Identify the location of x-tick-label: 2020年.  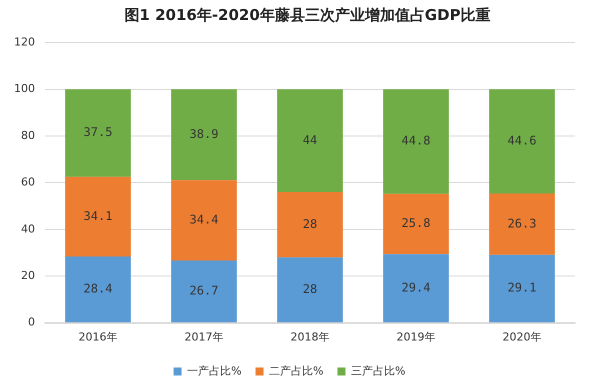
(522, 337).